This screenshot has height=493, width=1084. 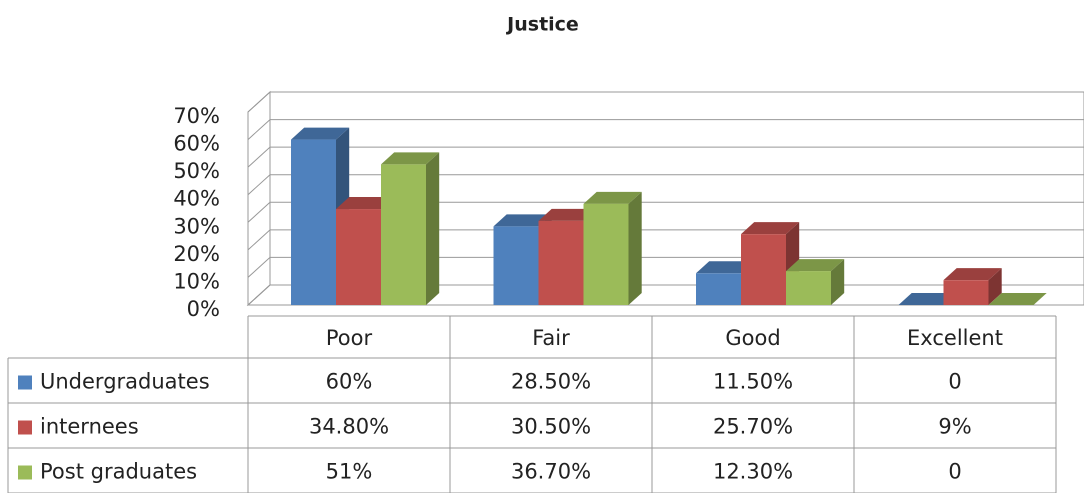 What do you see at coordinates (196, 281) in the screenshot?
I see `y-tick-label: 10%` at bounding box center [196, 281].